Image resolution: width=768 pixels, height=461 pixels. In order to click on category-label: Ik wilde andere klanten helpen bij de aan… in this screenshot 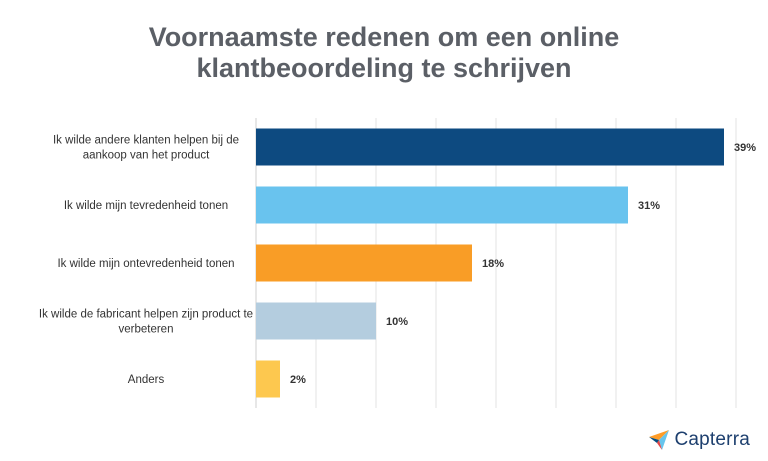, I will do `click(146, 148)`.